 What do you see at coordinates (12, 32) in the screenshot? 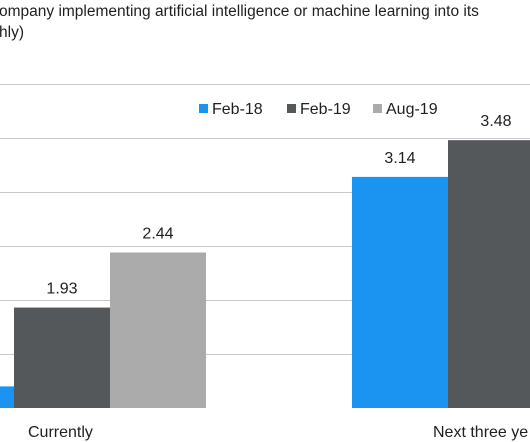
I see `chart-title-line-2: hly)` at bounding box center [12, 32].